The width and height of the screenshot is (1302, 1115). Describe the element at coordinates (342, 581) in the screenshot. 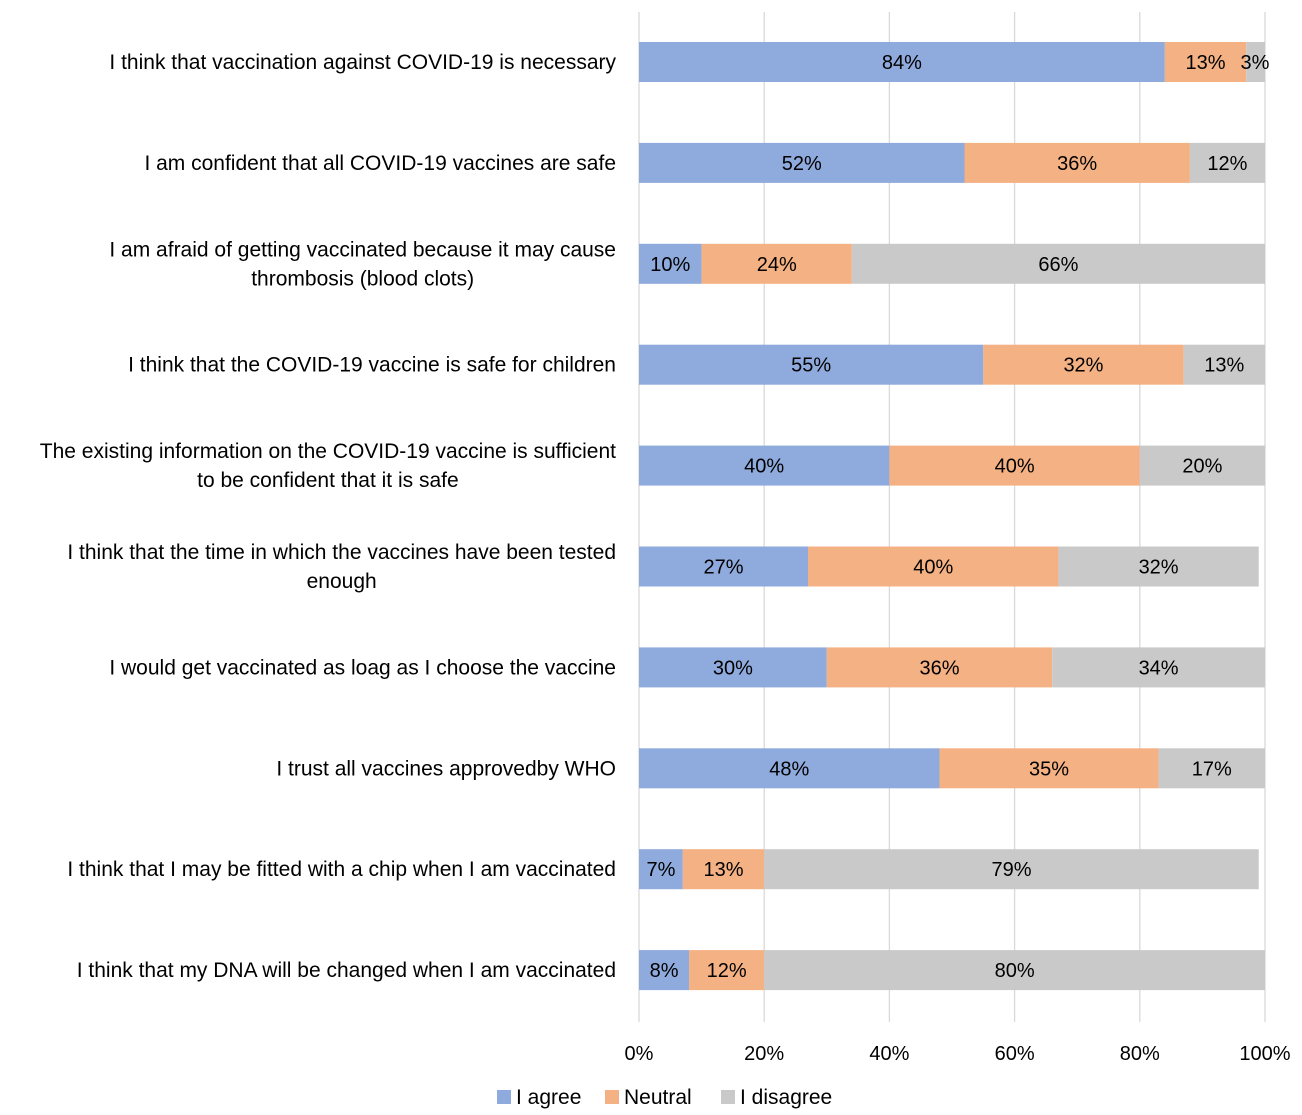

I see `category-label: enough` at that location.